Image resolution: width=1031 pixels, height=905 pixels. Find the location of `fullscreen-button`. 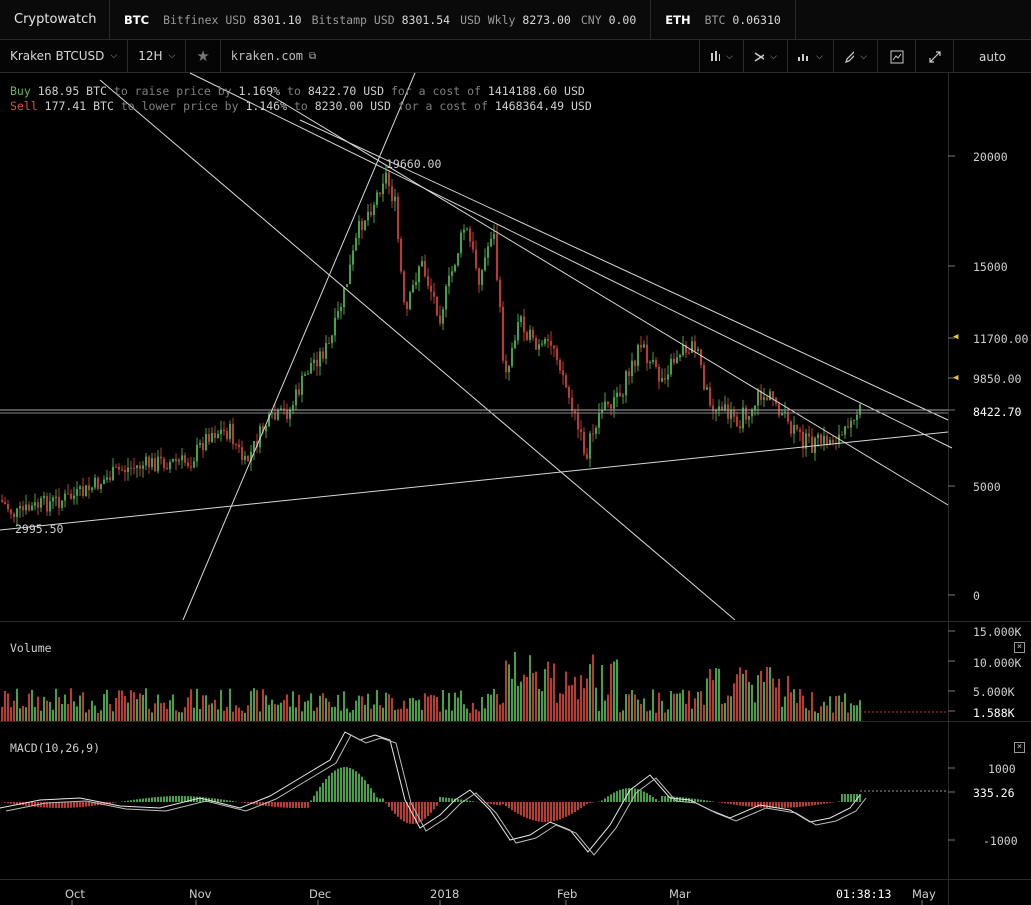

fullscreen-button is located at coordinates (934, 56).